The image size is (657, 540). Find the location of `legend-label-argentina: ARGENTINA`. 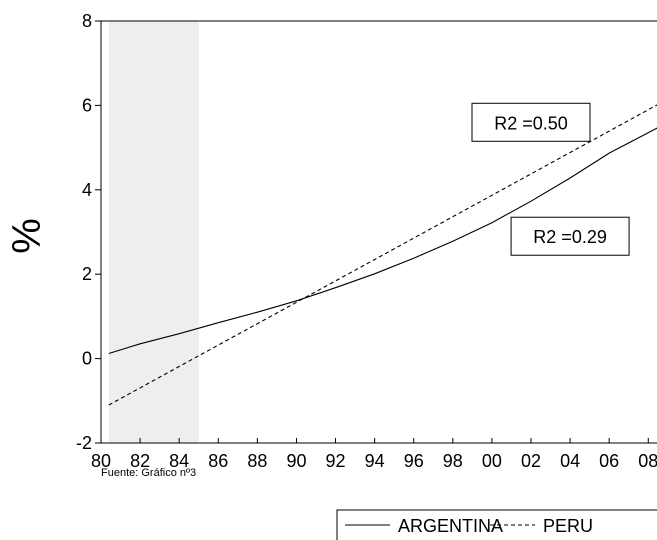

legend-label-argentina: ARGENTINA is located at coordinates (450, 526).